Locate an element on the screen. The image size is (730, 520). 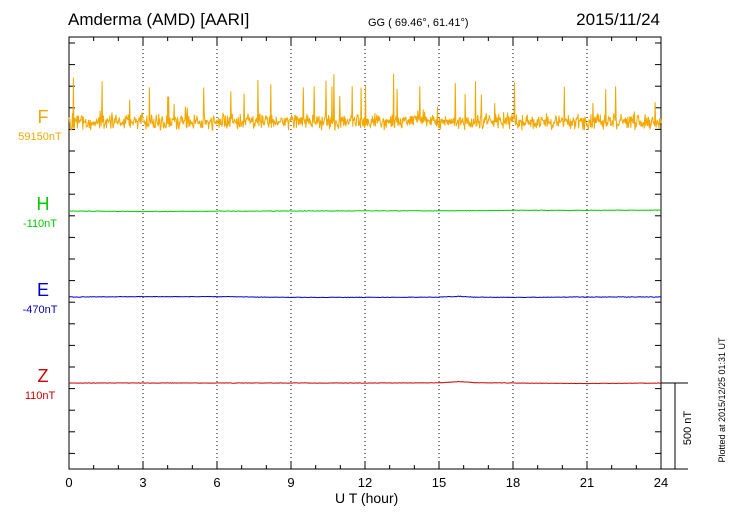
x-axis-label: U T (hour) is located at coordinates (367, 498).